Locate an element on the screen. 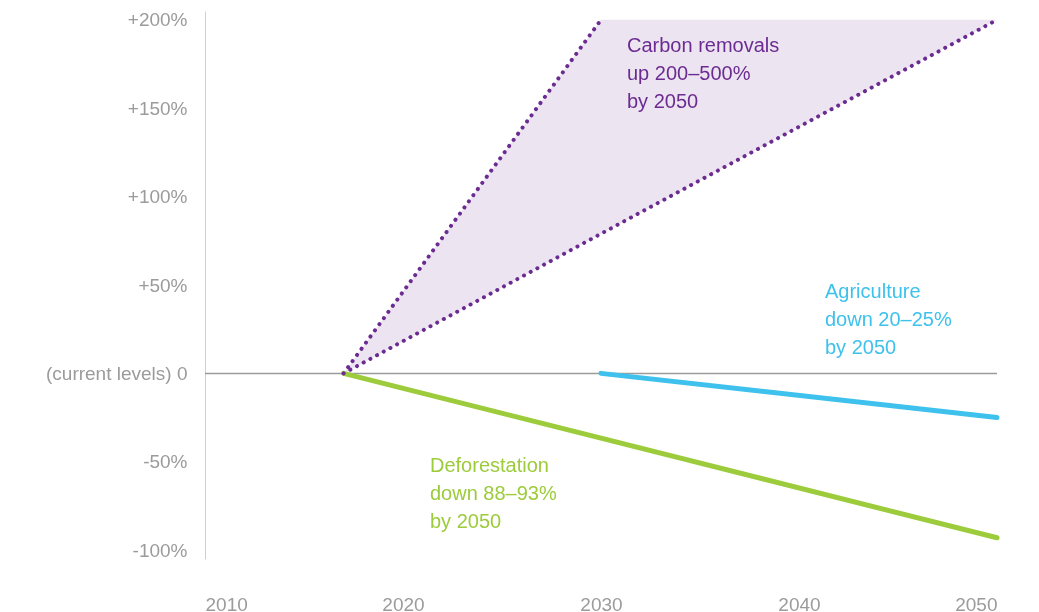  y-tick-label: -100% is located at coordinates (160, 550).